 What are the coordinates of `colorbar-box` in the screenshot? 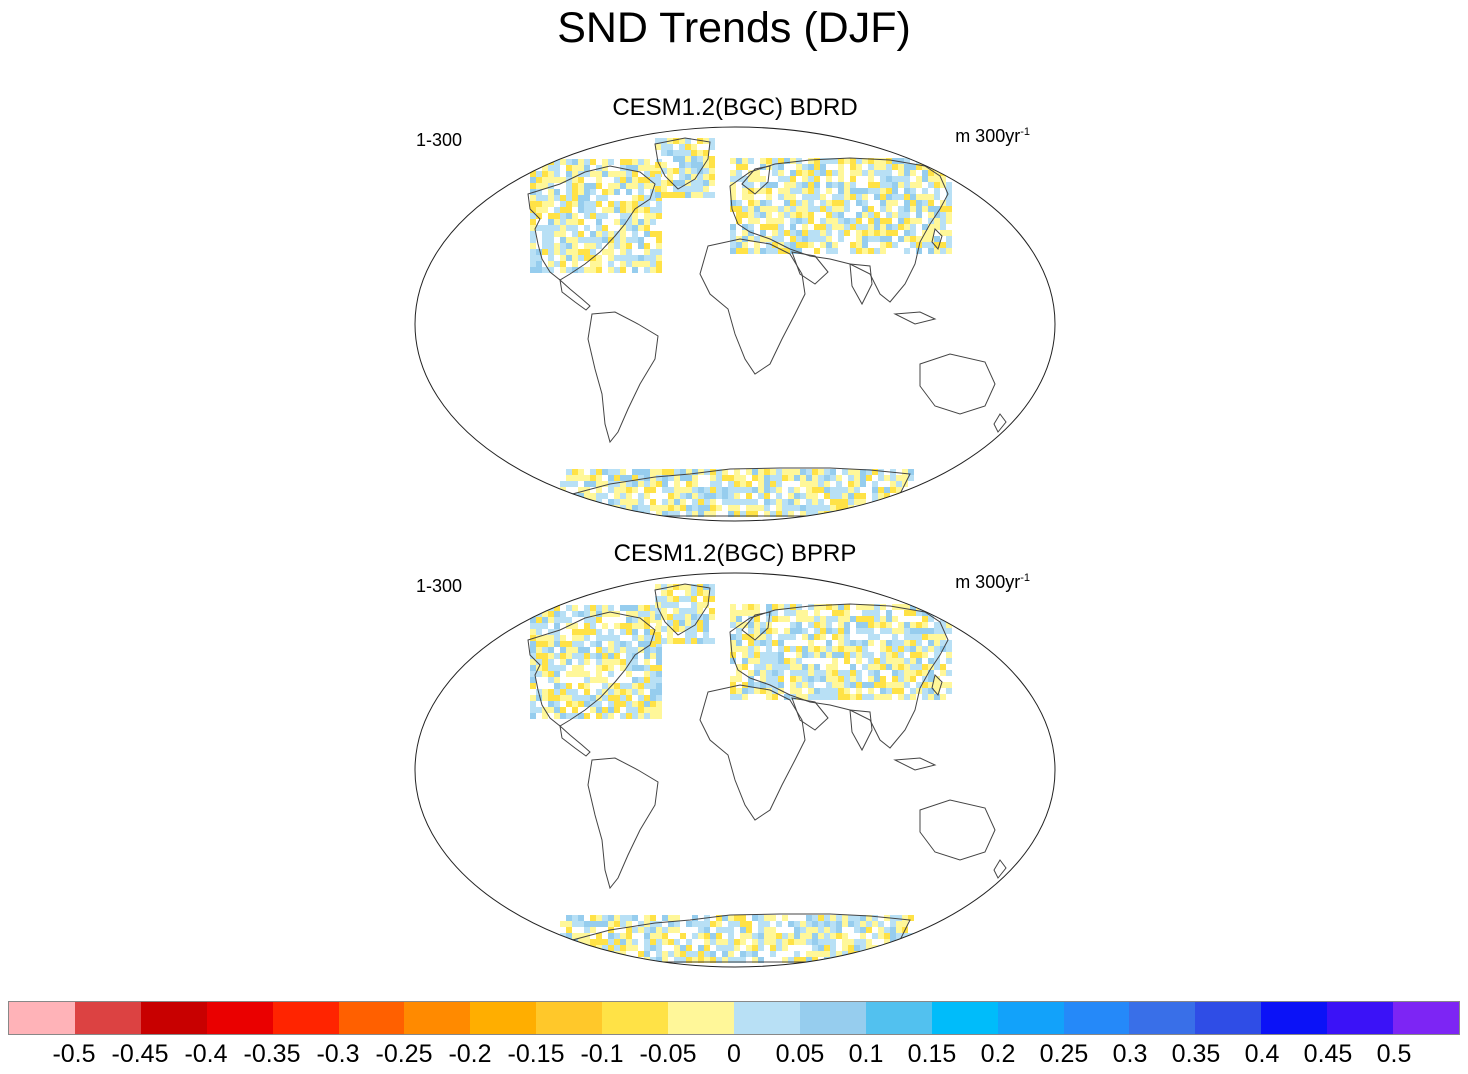 It's located at (1426, 1018).